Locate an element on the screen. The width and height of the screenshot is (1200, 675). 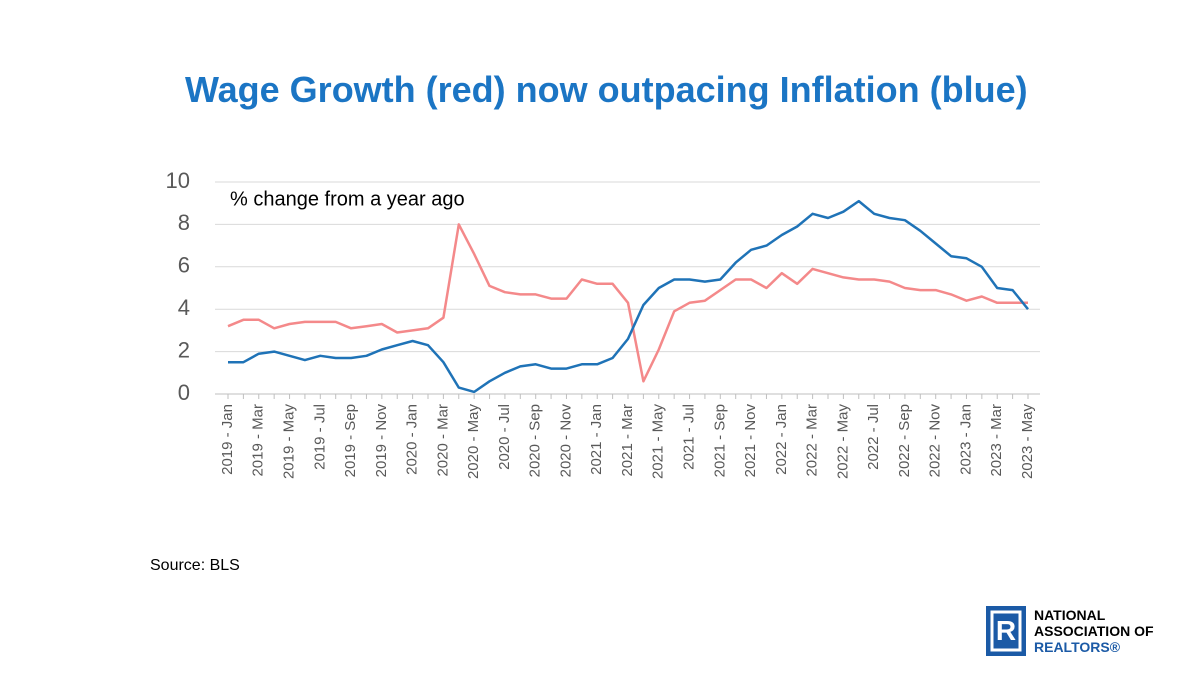
logo-letter: R is located at coordinates (1006, 630).